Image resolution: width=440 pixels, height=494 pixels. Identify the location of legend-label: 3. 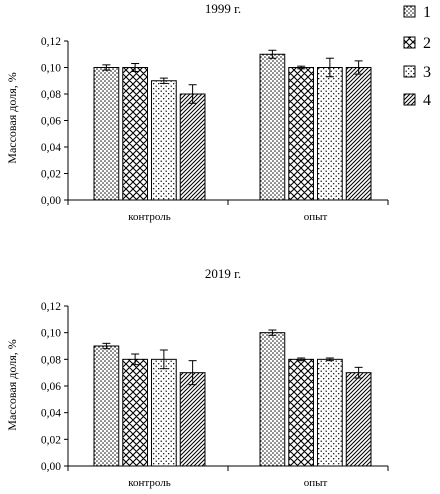
(427, 72).